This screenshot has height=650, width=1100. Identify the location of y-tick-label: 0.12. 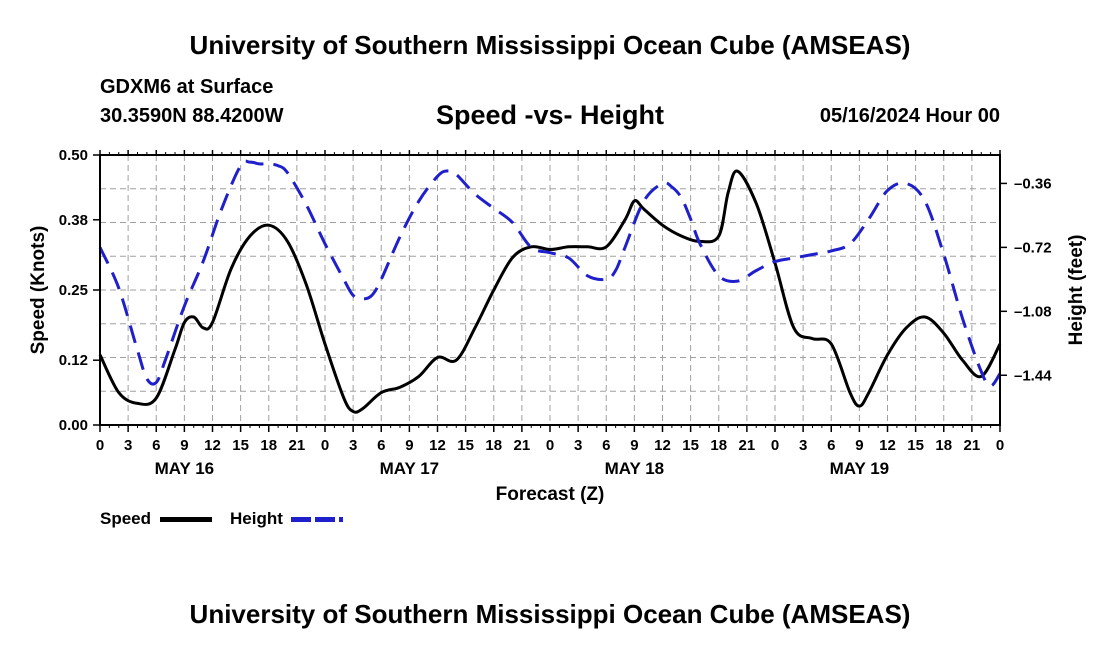
(73, 360).